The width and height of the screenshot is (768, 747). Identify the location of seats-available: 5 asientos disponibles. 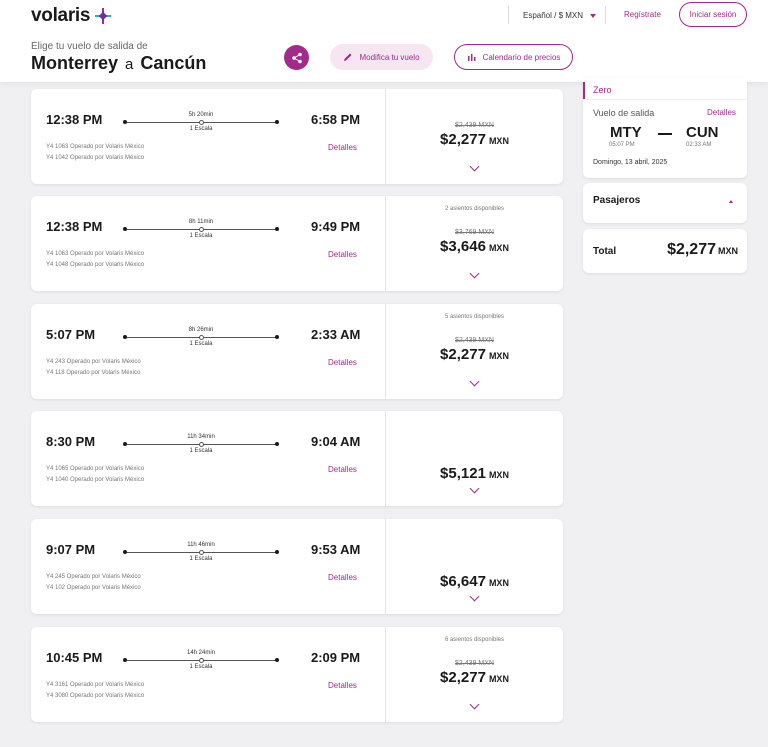
(474, 317).